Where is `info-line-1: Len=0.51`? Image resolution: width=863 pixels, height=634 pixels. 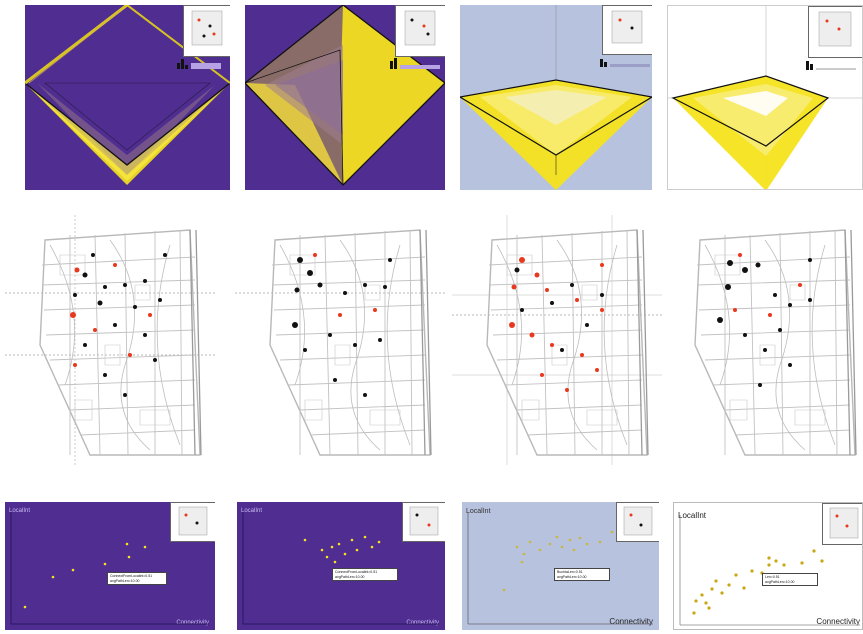 info-line-1: Len=0.51 is located at coordinates (772, 577).